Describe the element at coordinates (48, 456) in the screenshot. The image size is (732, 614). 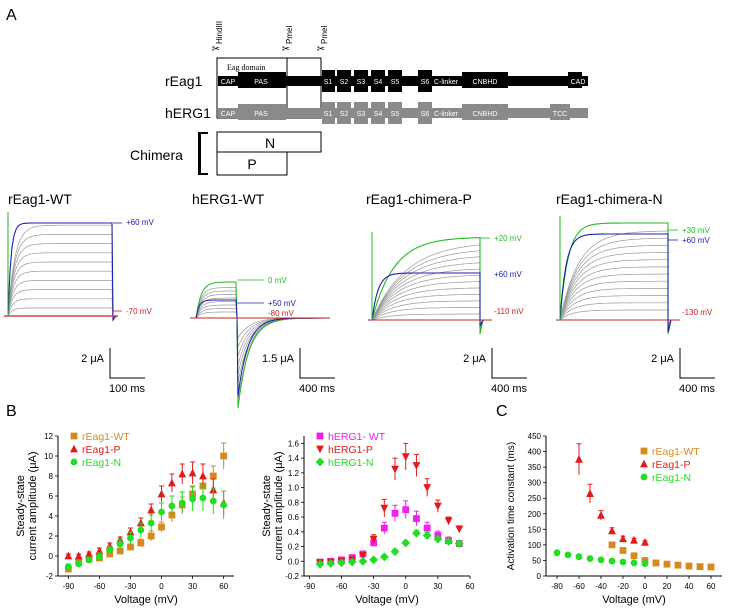
I see `y-tick-label: 10` at that location.